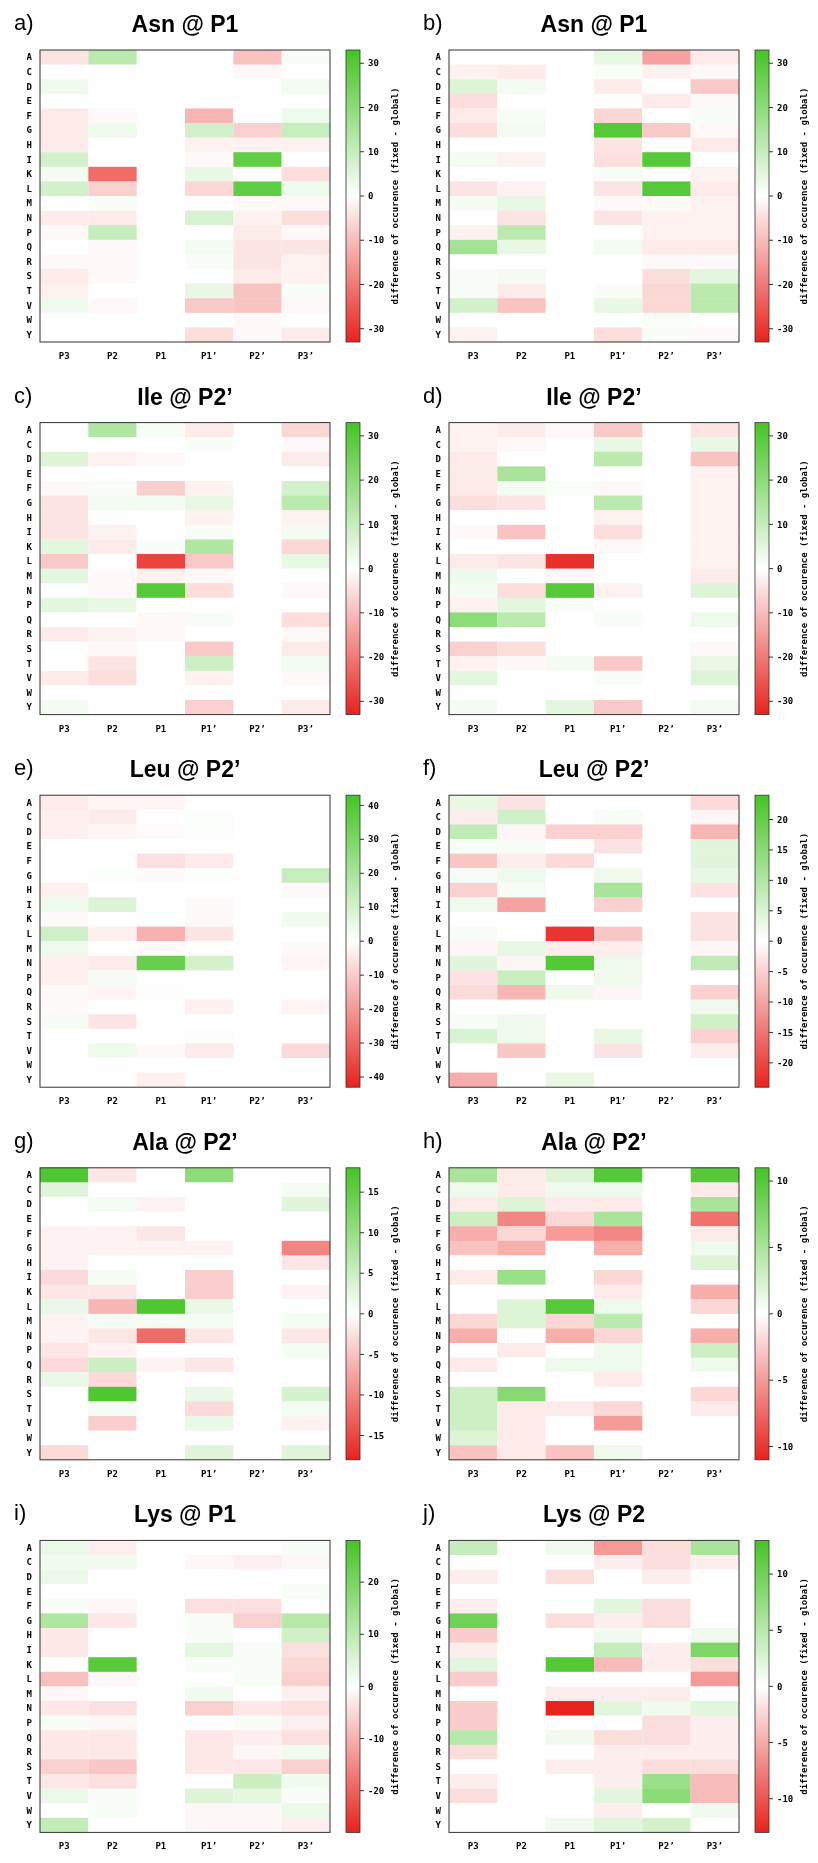 The width and height of the screenshot is (818, 1863). I want to click on color-bar-label: 5, so click(371, 1273).